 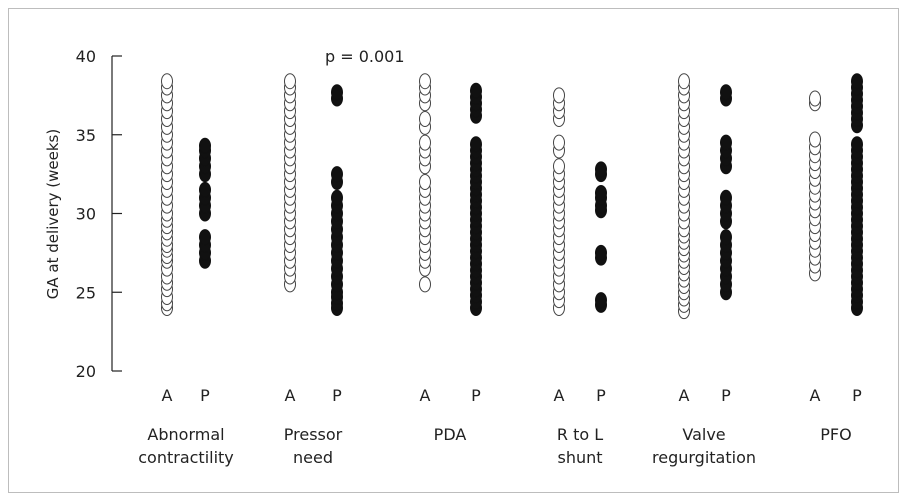 What do you see at coordinates (704, 457) in the screenshot?
I see `category-label: regurgitation` at bounding box center [704, 457].